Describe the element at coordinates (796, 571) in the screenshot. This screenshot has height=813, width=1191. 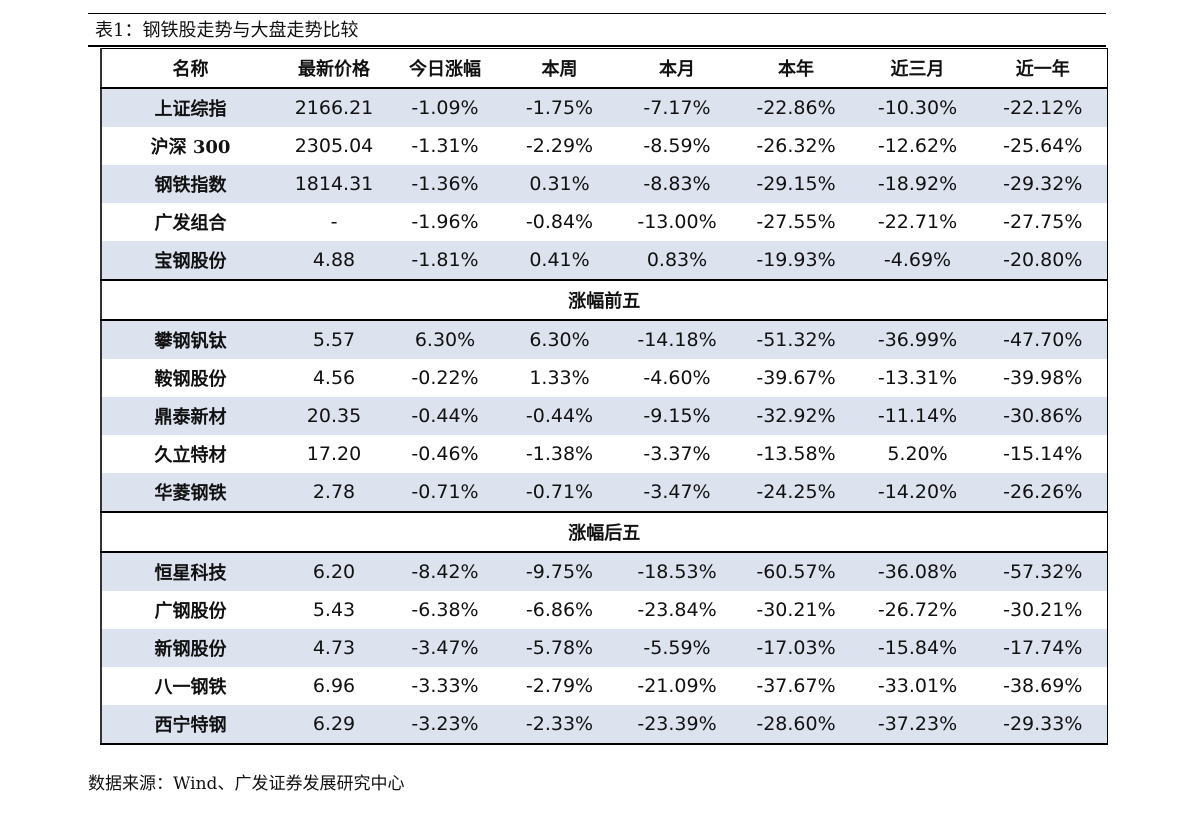
I see `cell: -60.57%` at that location.